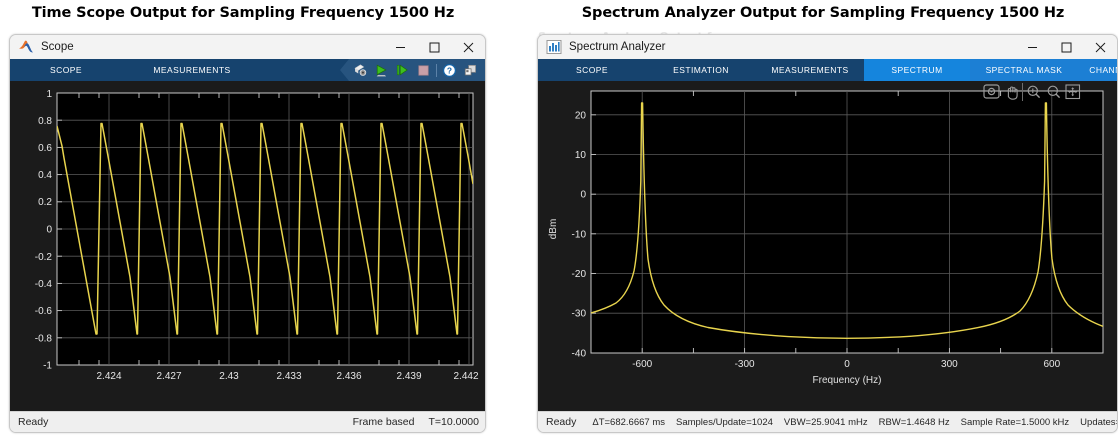 This screenshot has width=1118, height=436. Describe the element at coordinates (1054, 92) in the screenshot. I see `zoom-out-icon` at that location.